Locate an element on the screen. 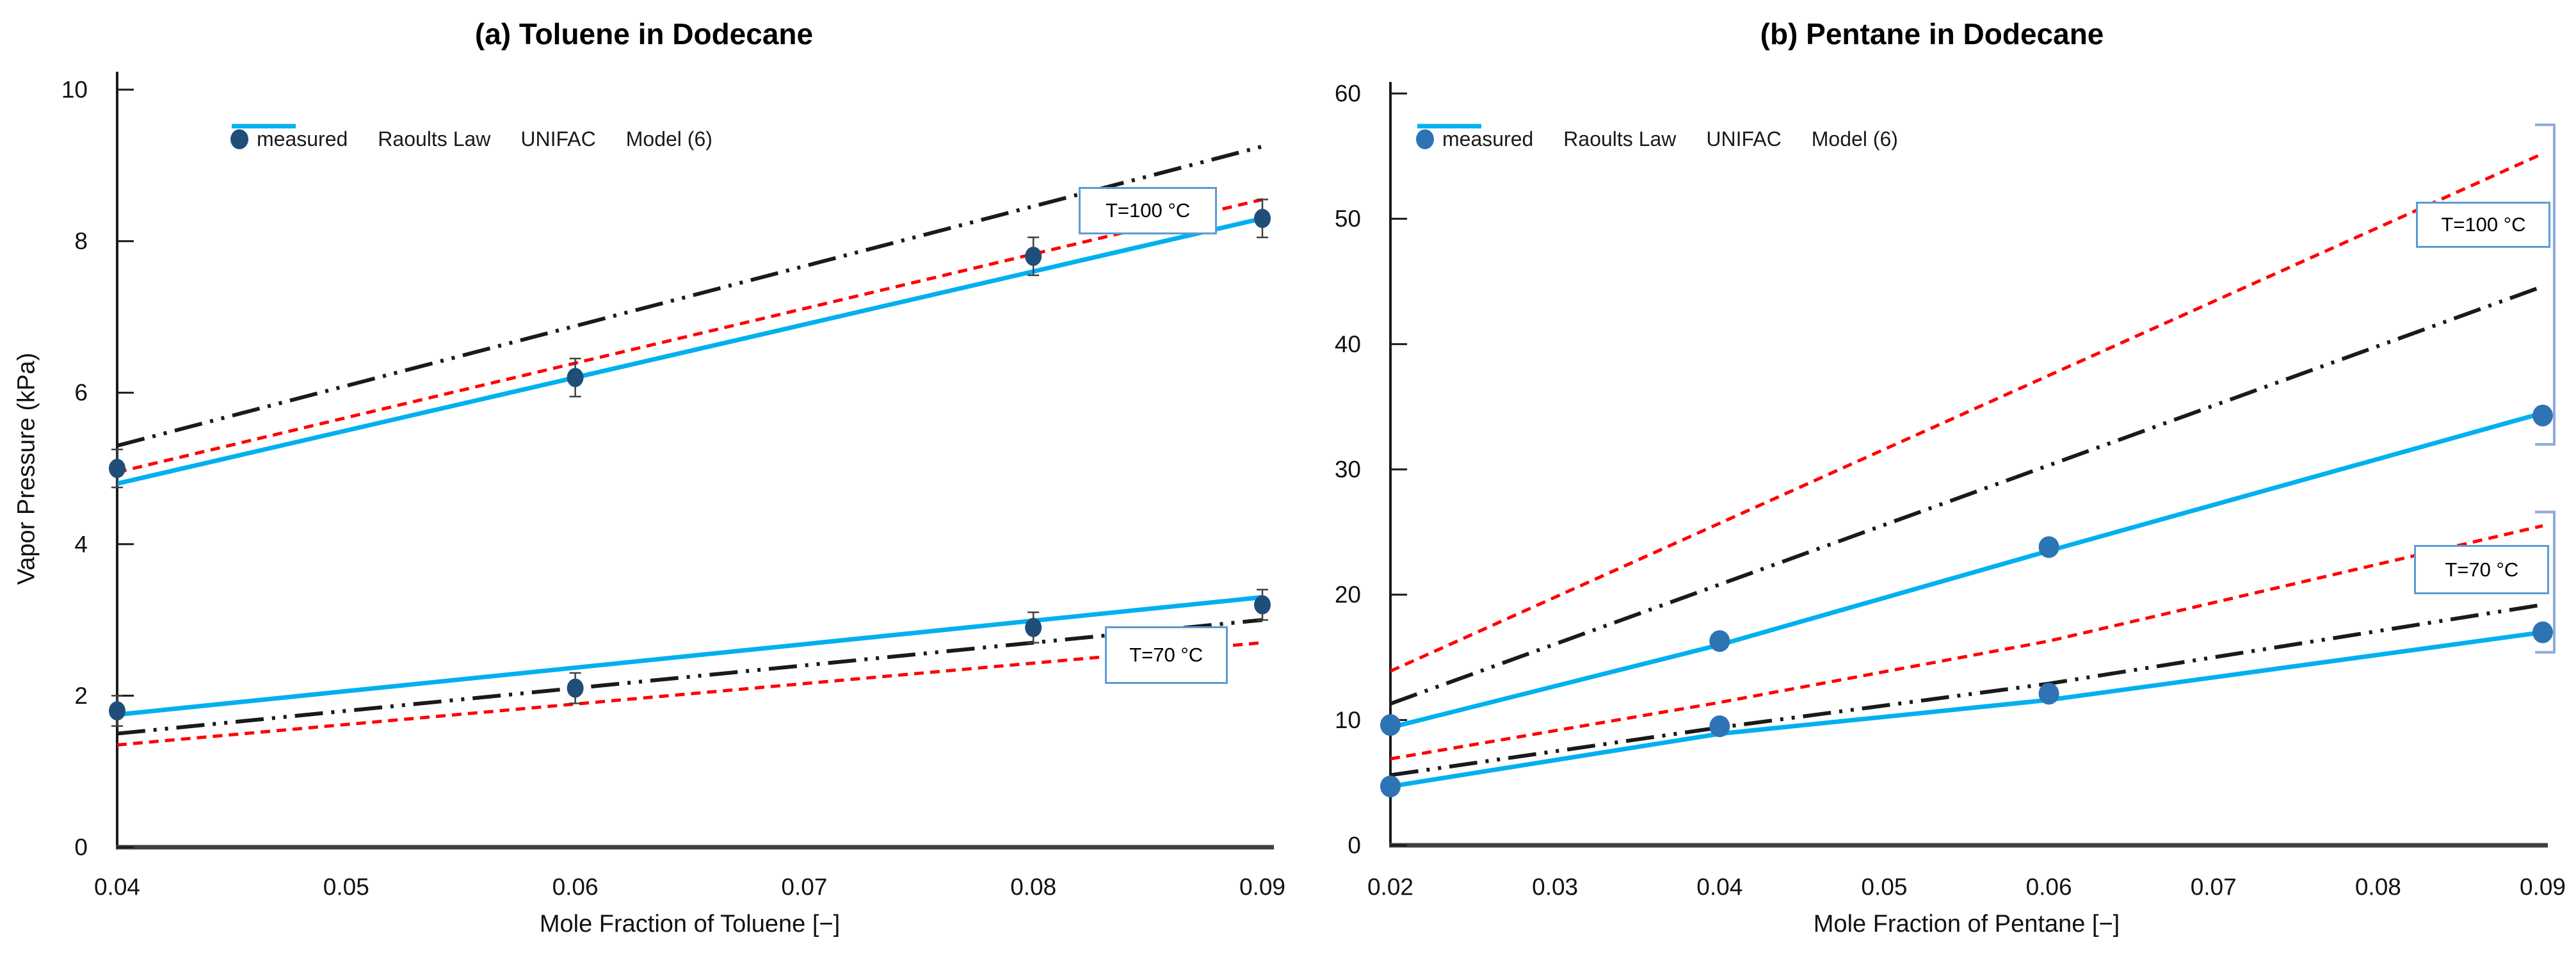 The width and height of the screenshot is (2576, 958). y-tick-label: 40 is located at coordinates (1348, 344).